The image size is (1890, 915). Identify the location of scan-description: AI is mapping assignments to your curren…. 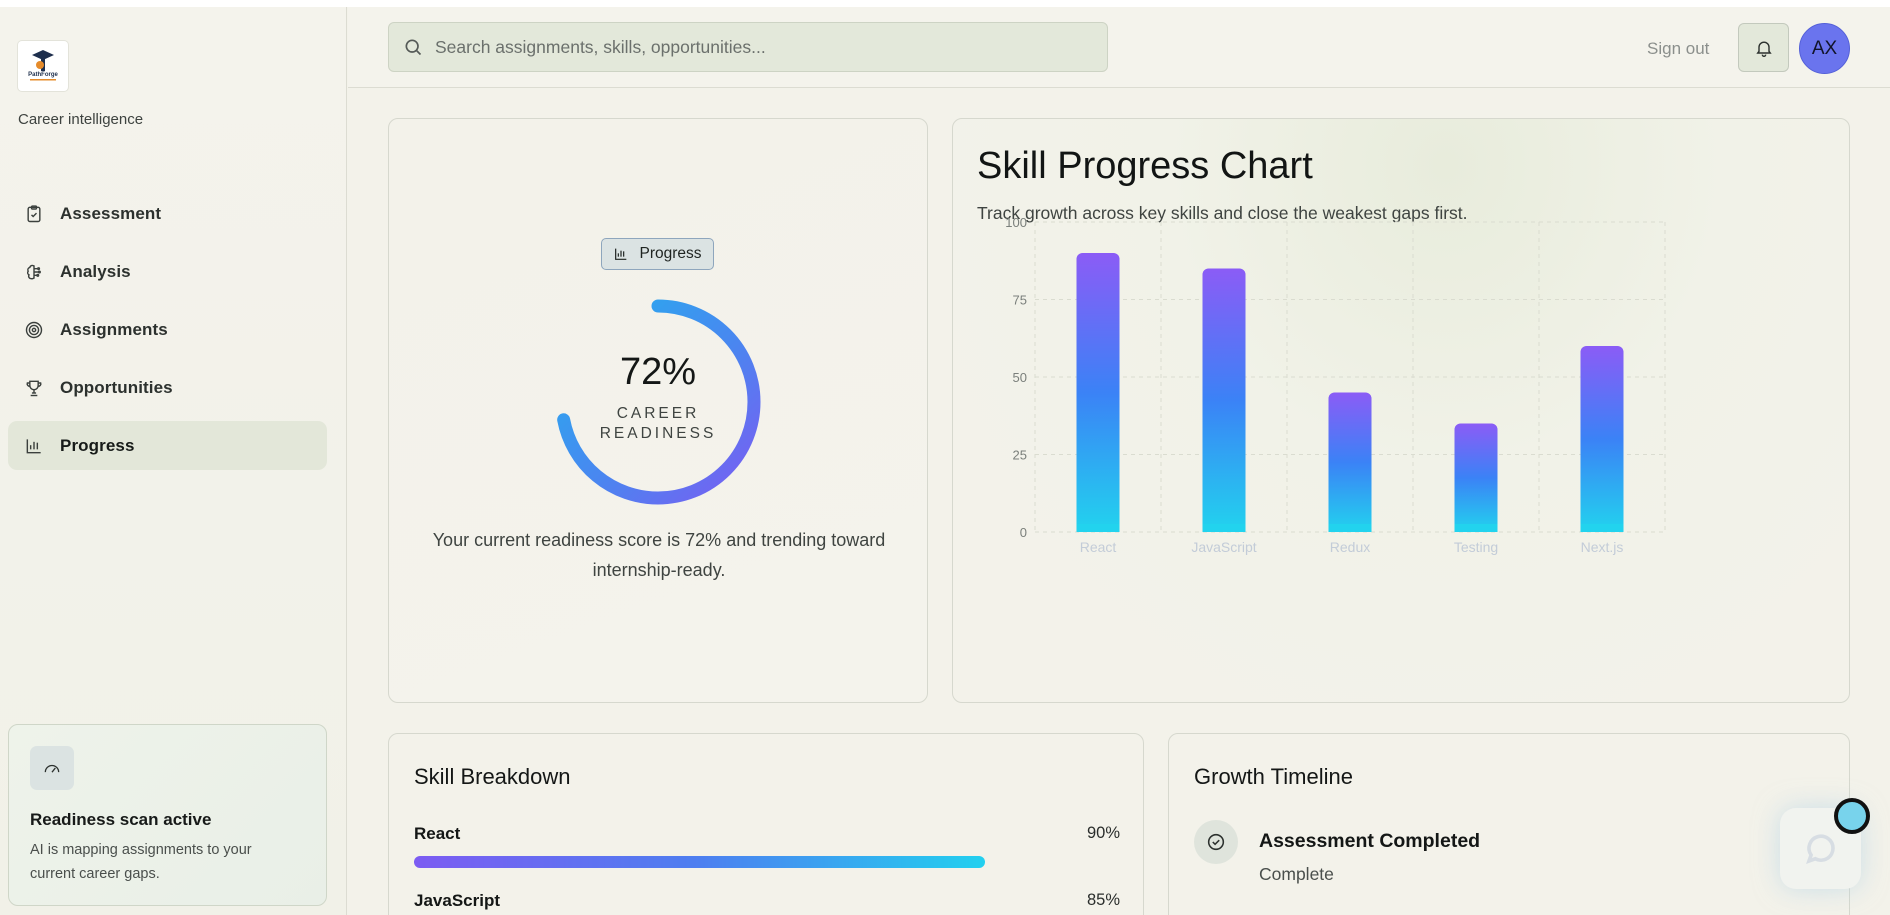
(141, 862).